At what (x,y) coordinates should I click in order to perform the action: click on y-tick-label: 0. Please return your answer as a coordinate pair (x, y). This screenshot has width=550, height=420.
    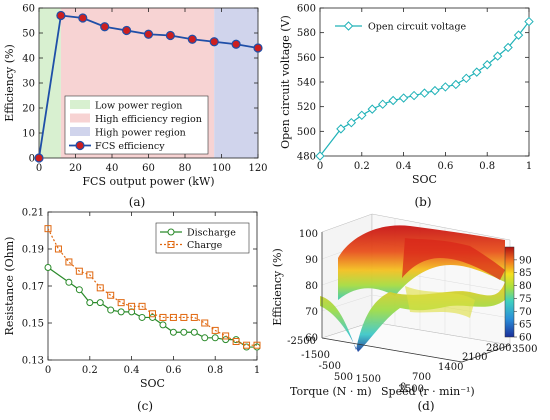
    Looking at the image, I should click on (32, 159).